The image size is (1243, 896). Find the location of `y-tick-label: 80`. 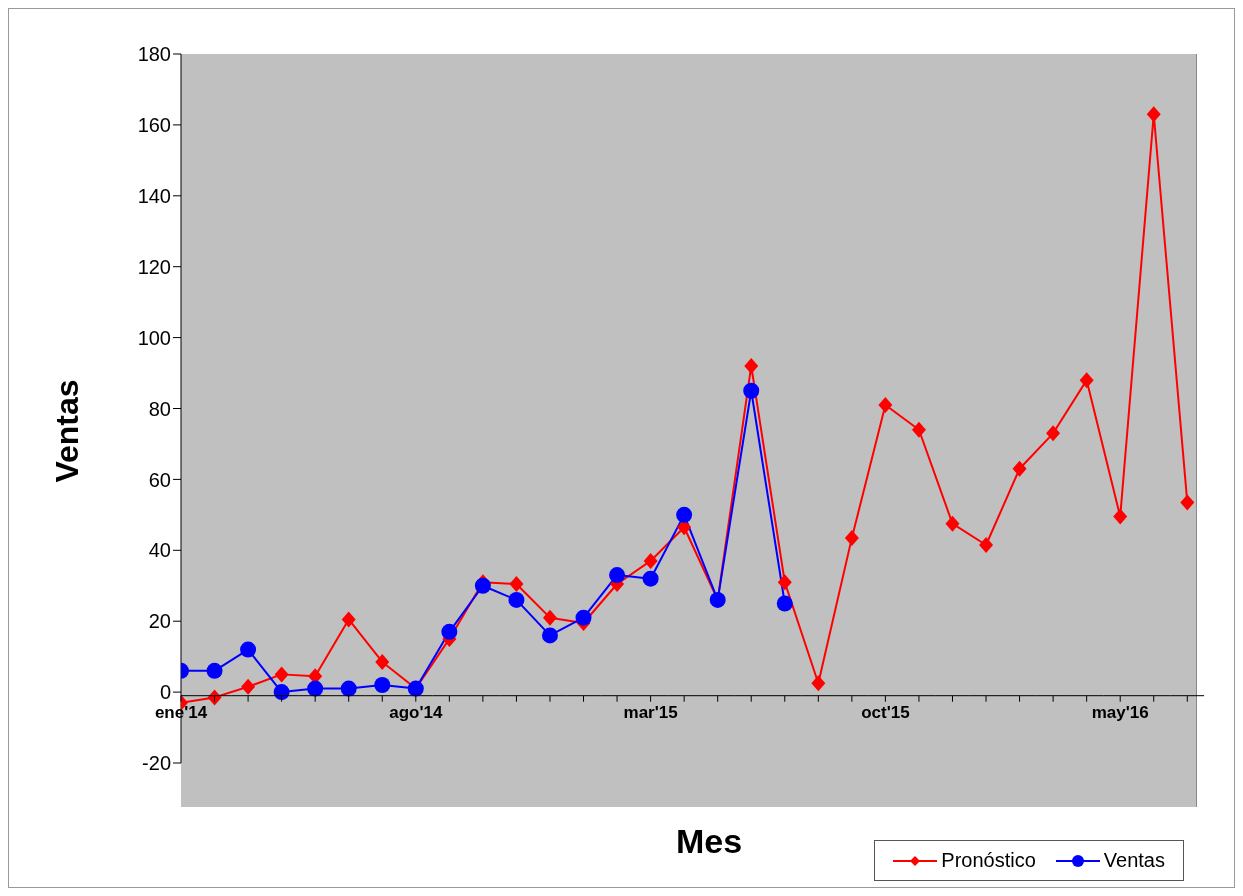

y-tick-label: 80 is located at coordinates (159, 408).